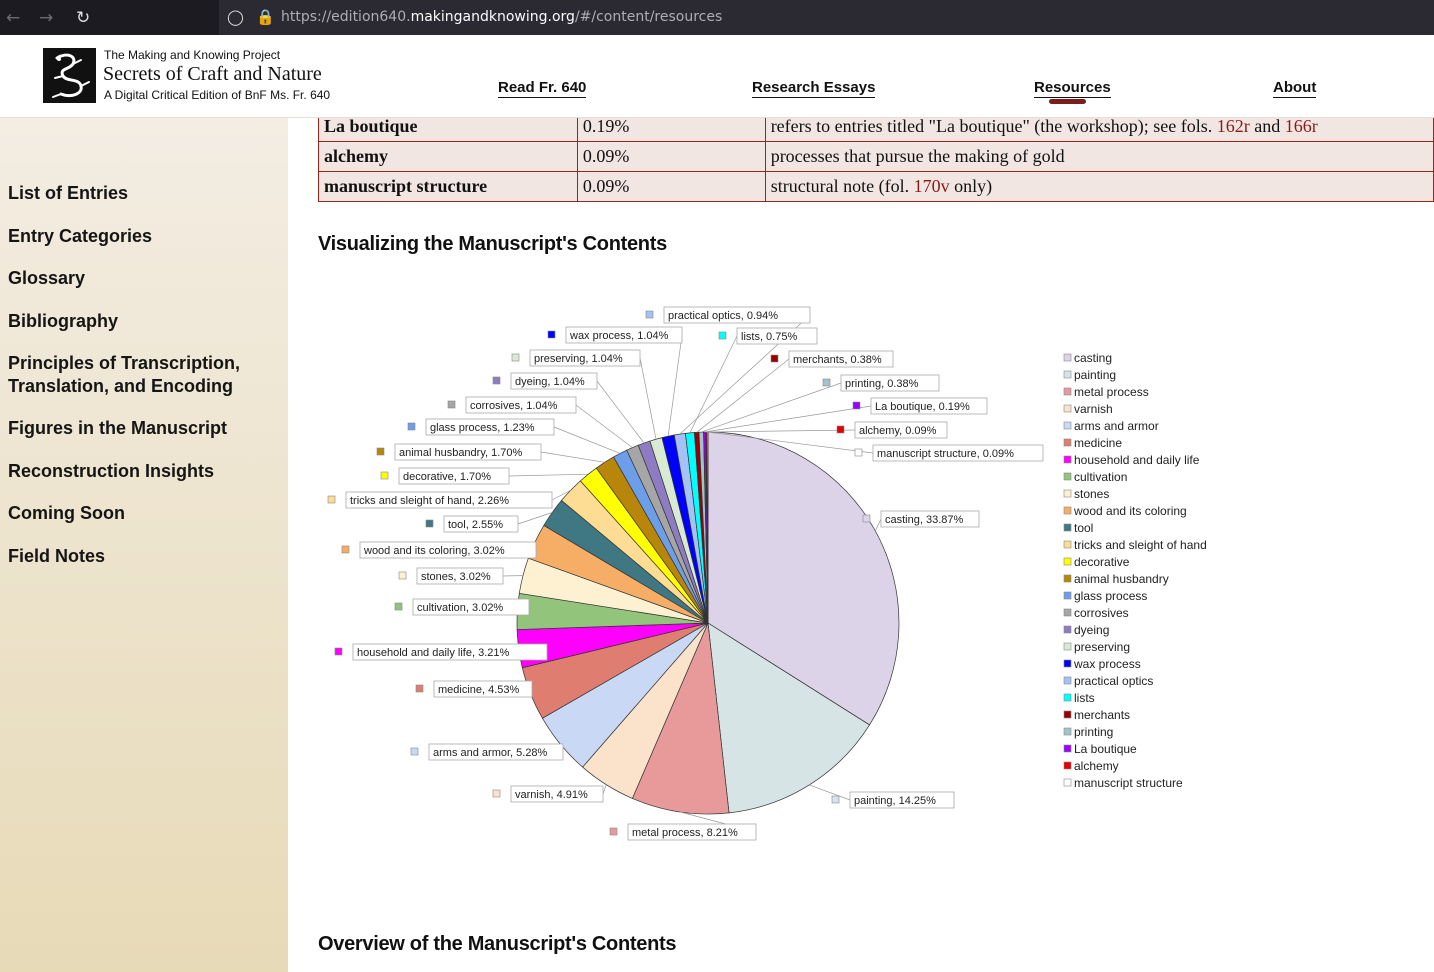  Describe the element at coordinates (535, 518) in the screenshot. I see `leader-line-tool` at that location.